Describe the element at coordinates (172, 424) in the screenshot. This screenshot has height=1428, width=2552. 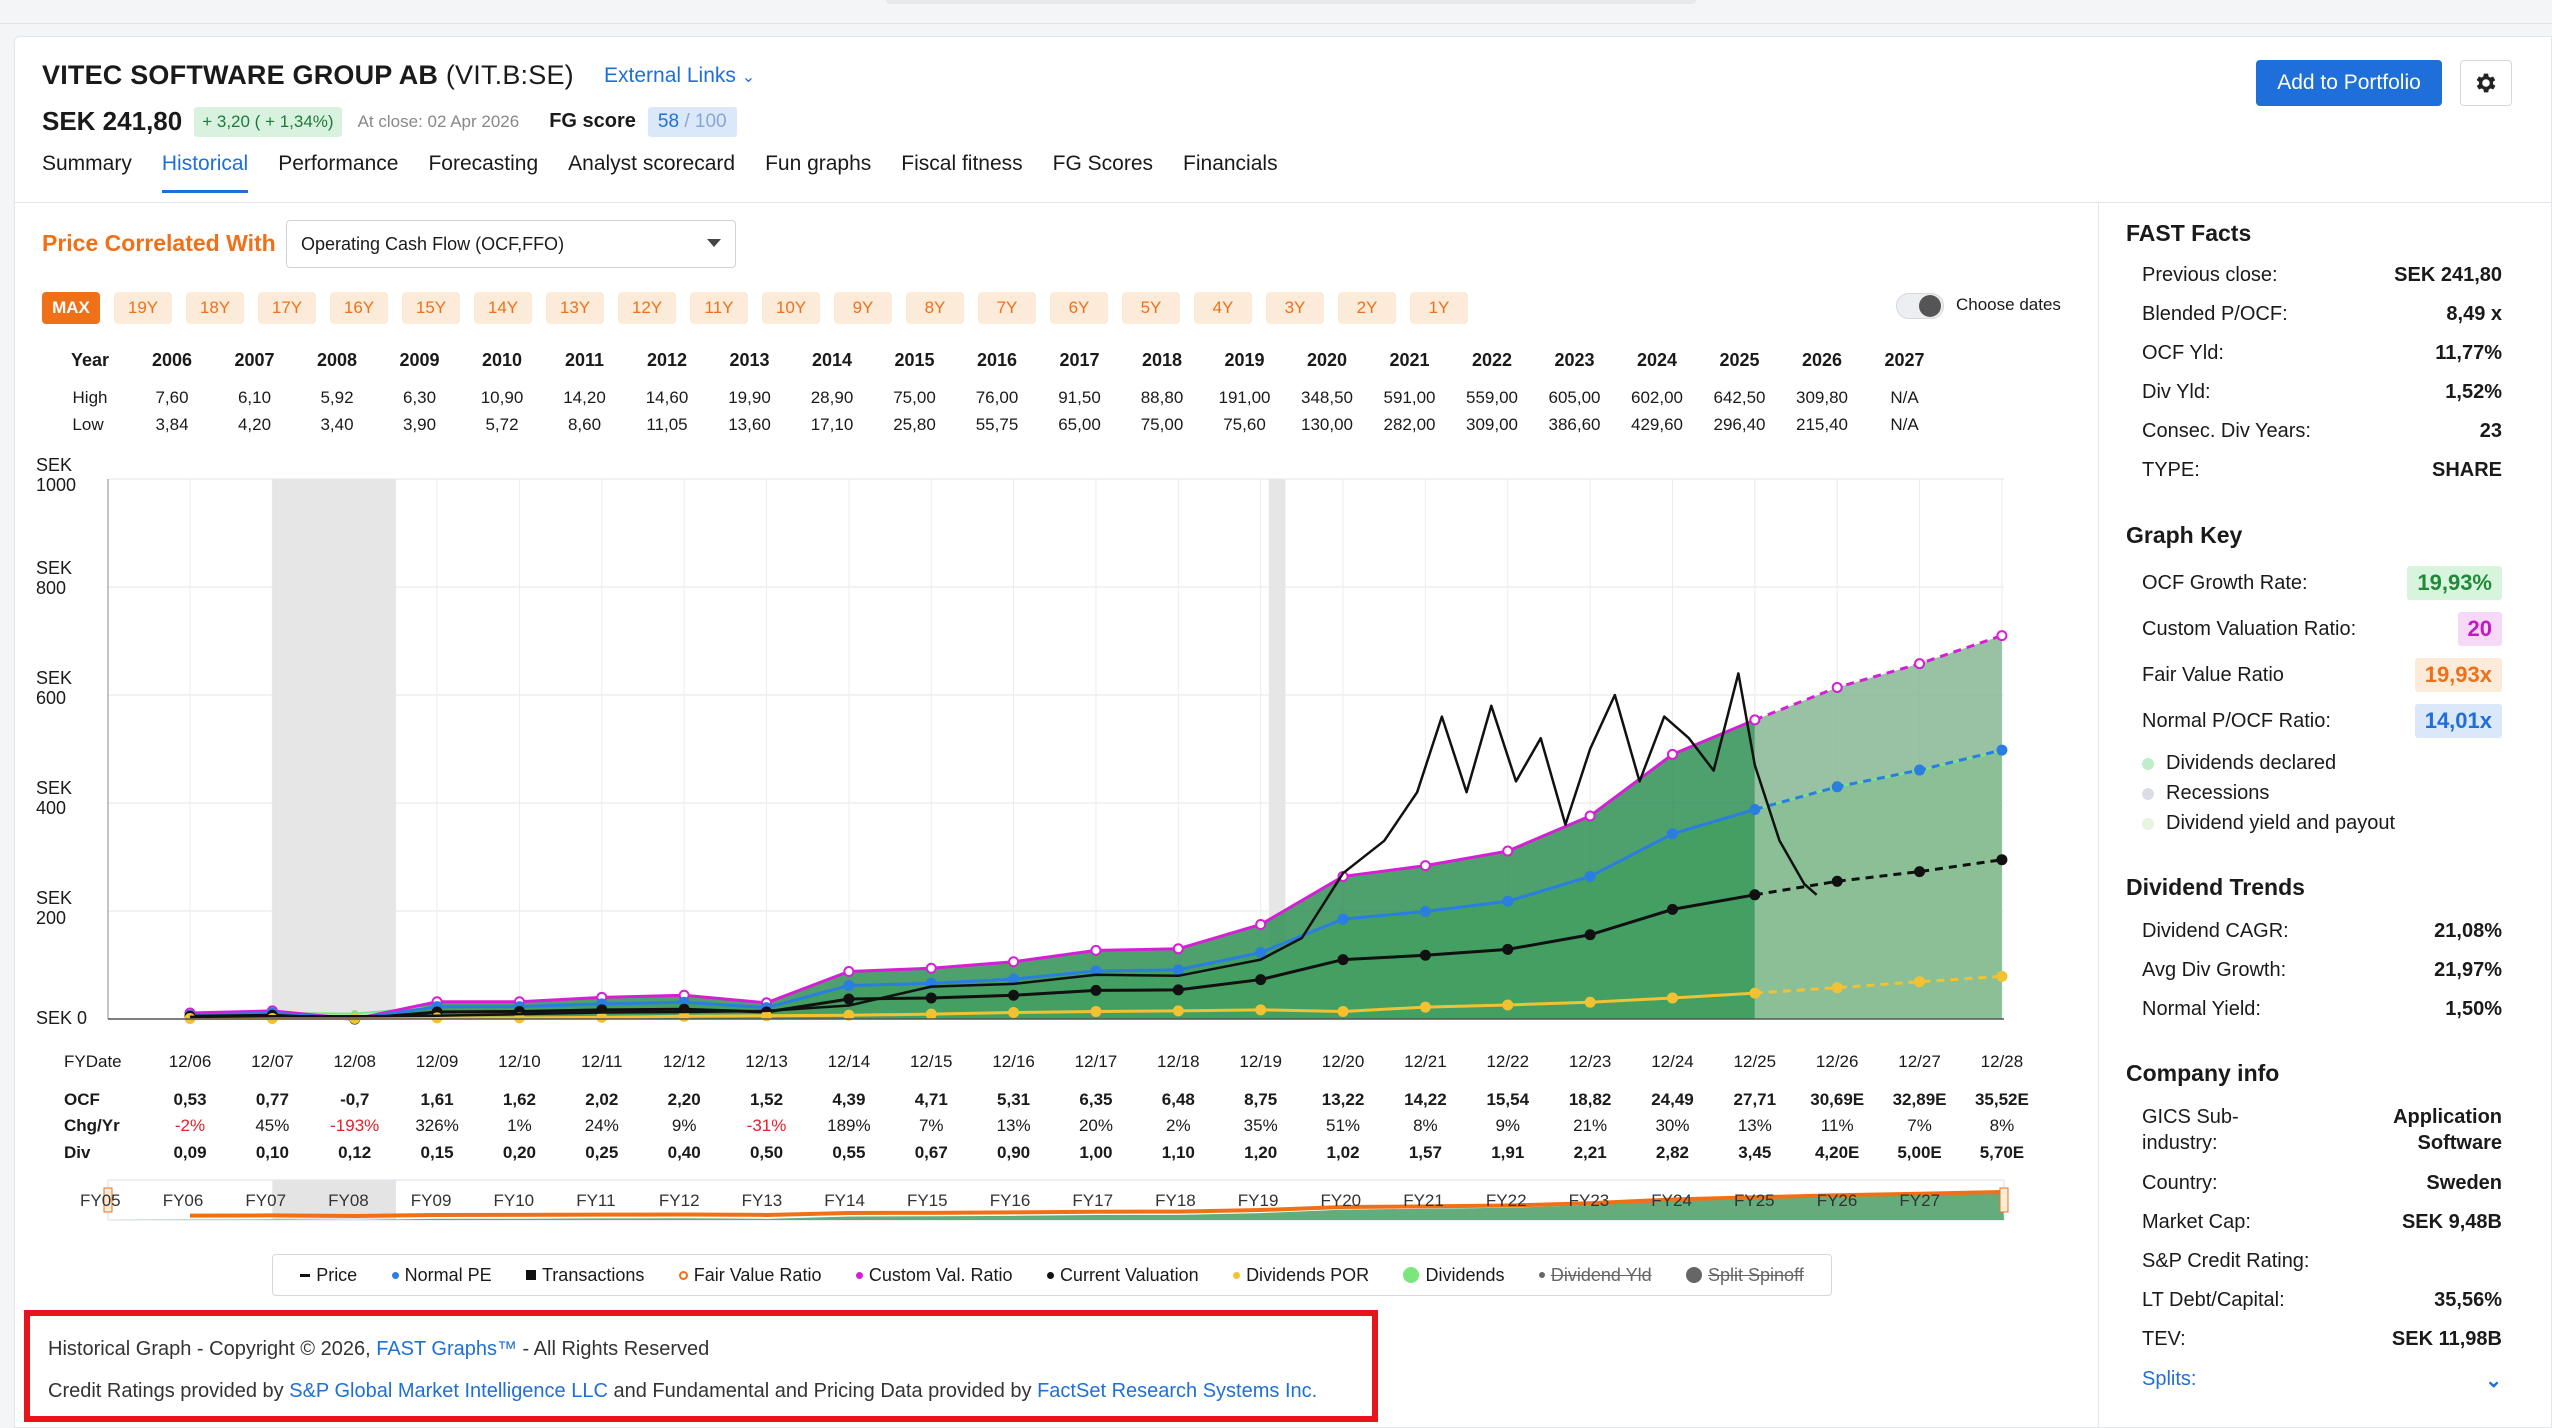
I see `year-low: 3,84` at that location.